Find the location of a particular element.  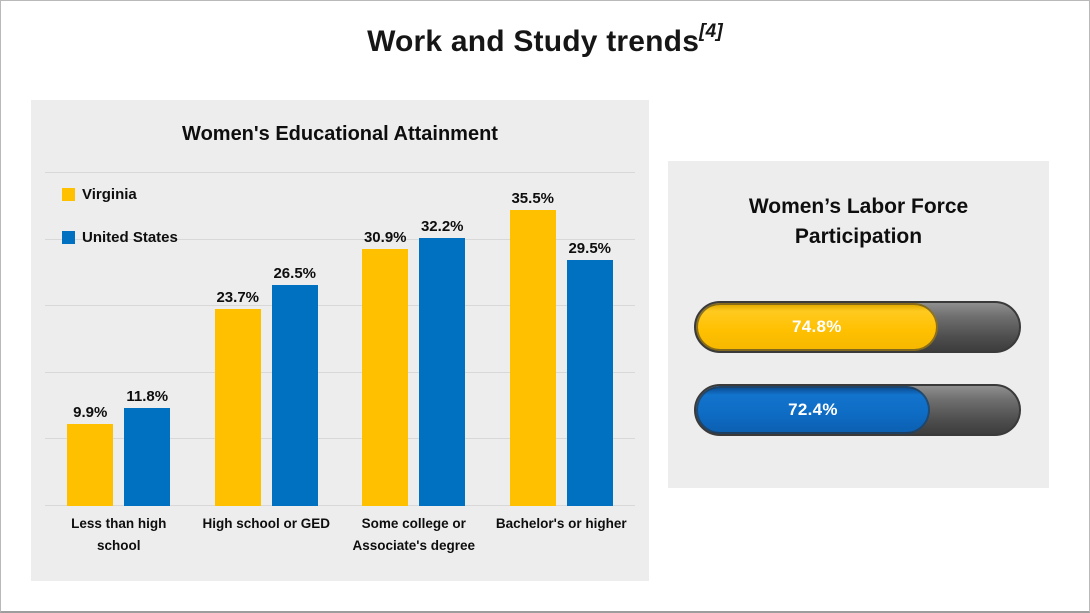

progress-value-label: 74.8% is located at coordinates (816, 326).